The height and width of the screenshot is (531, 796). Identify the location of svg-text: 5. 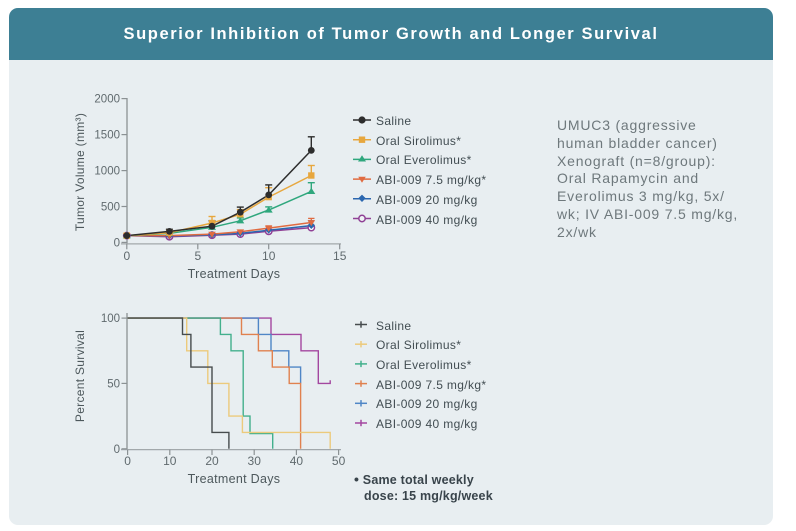
(197, 256).